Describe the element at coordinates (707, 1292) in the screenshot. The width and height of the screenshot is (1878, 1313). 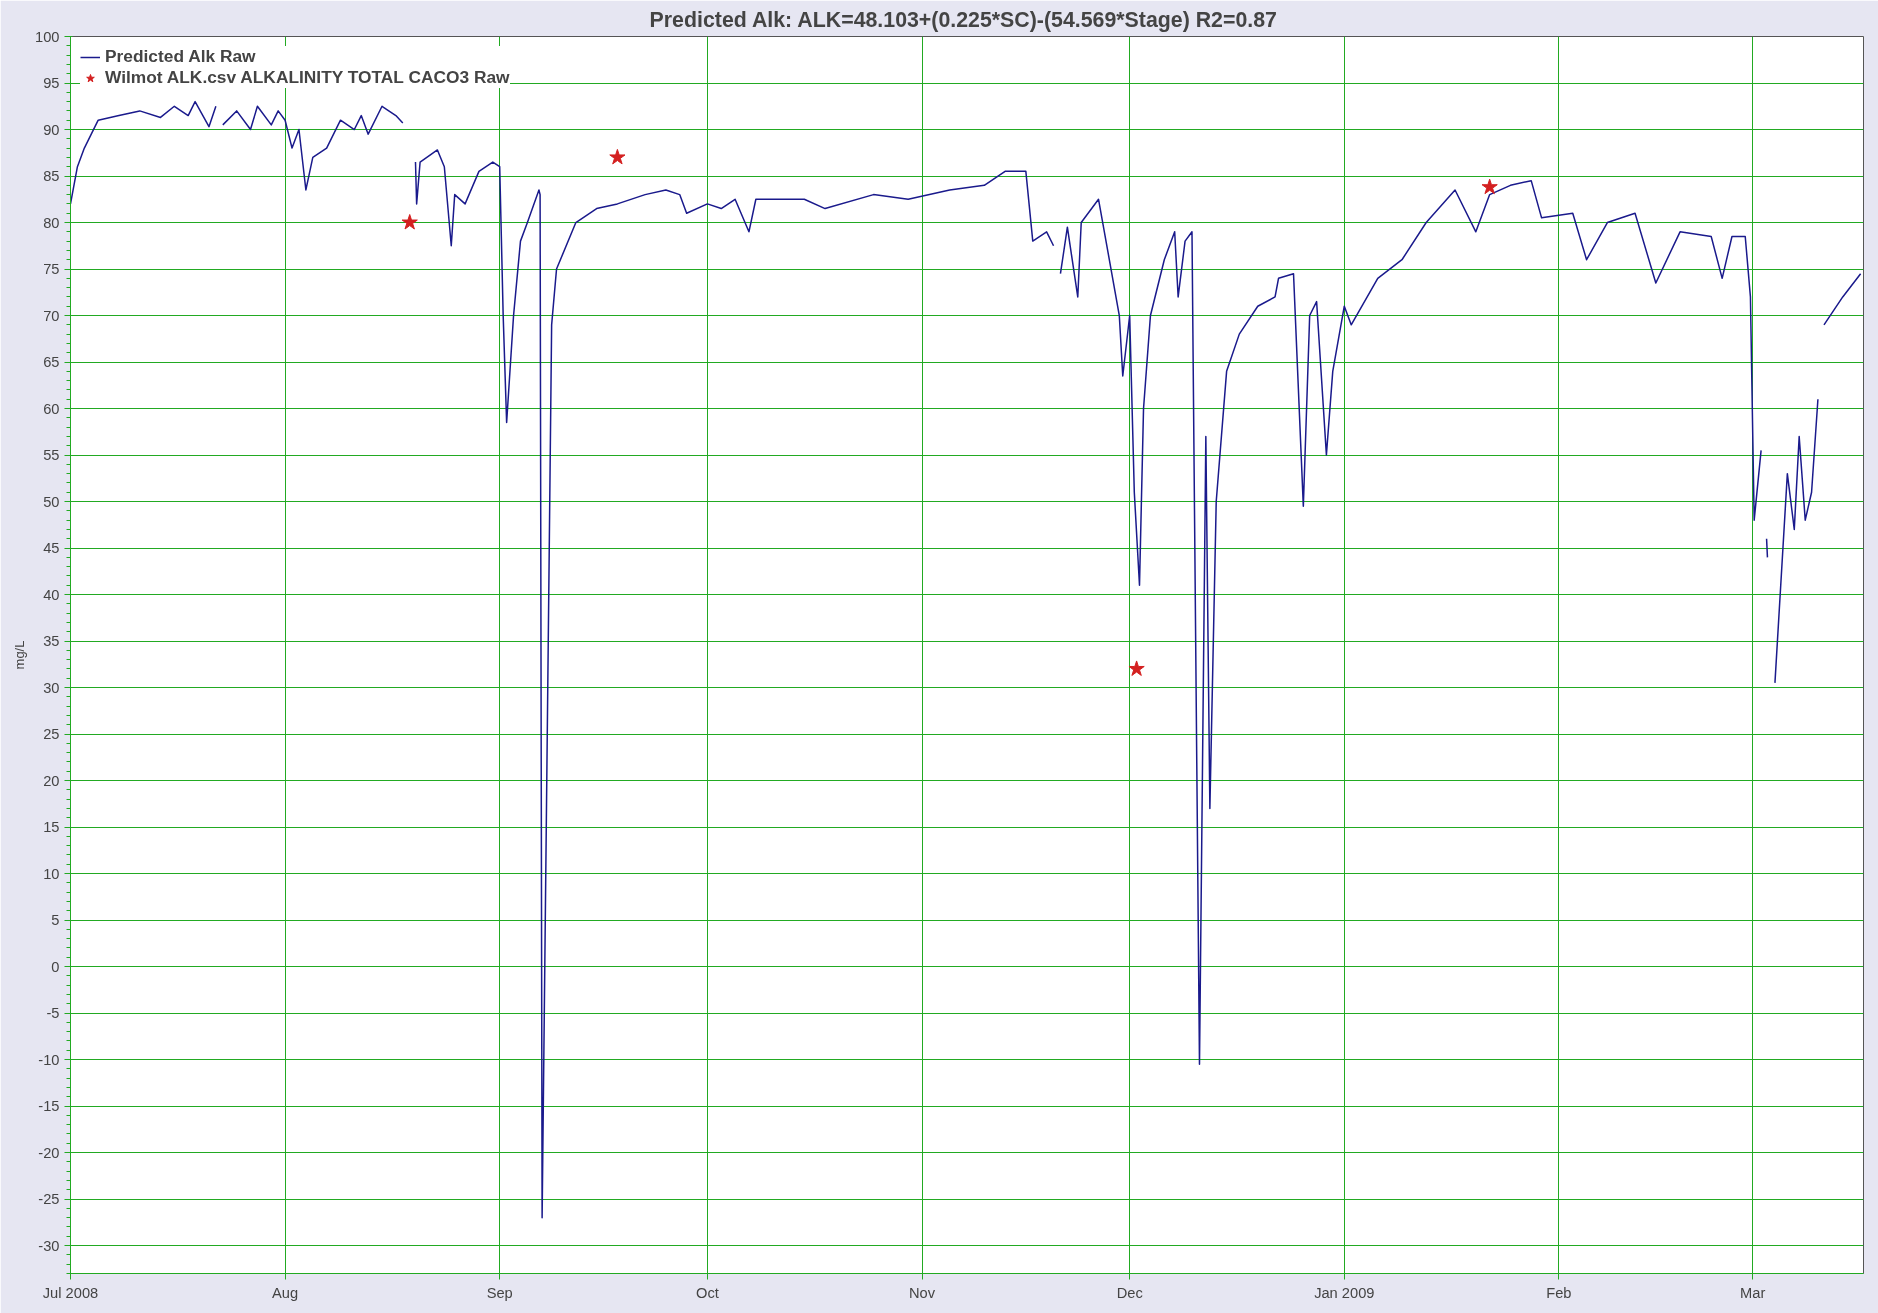
I see `x-tick-label: Oct` at that location.